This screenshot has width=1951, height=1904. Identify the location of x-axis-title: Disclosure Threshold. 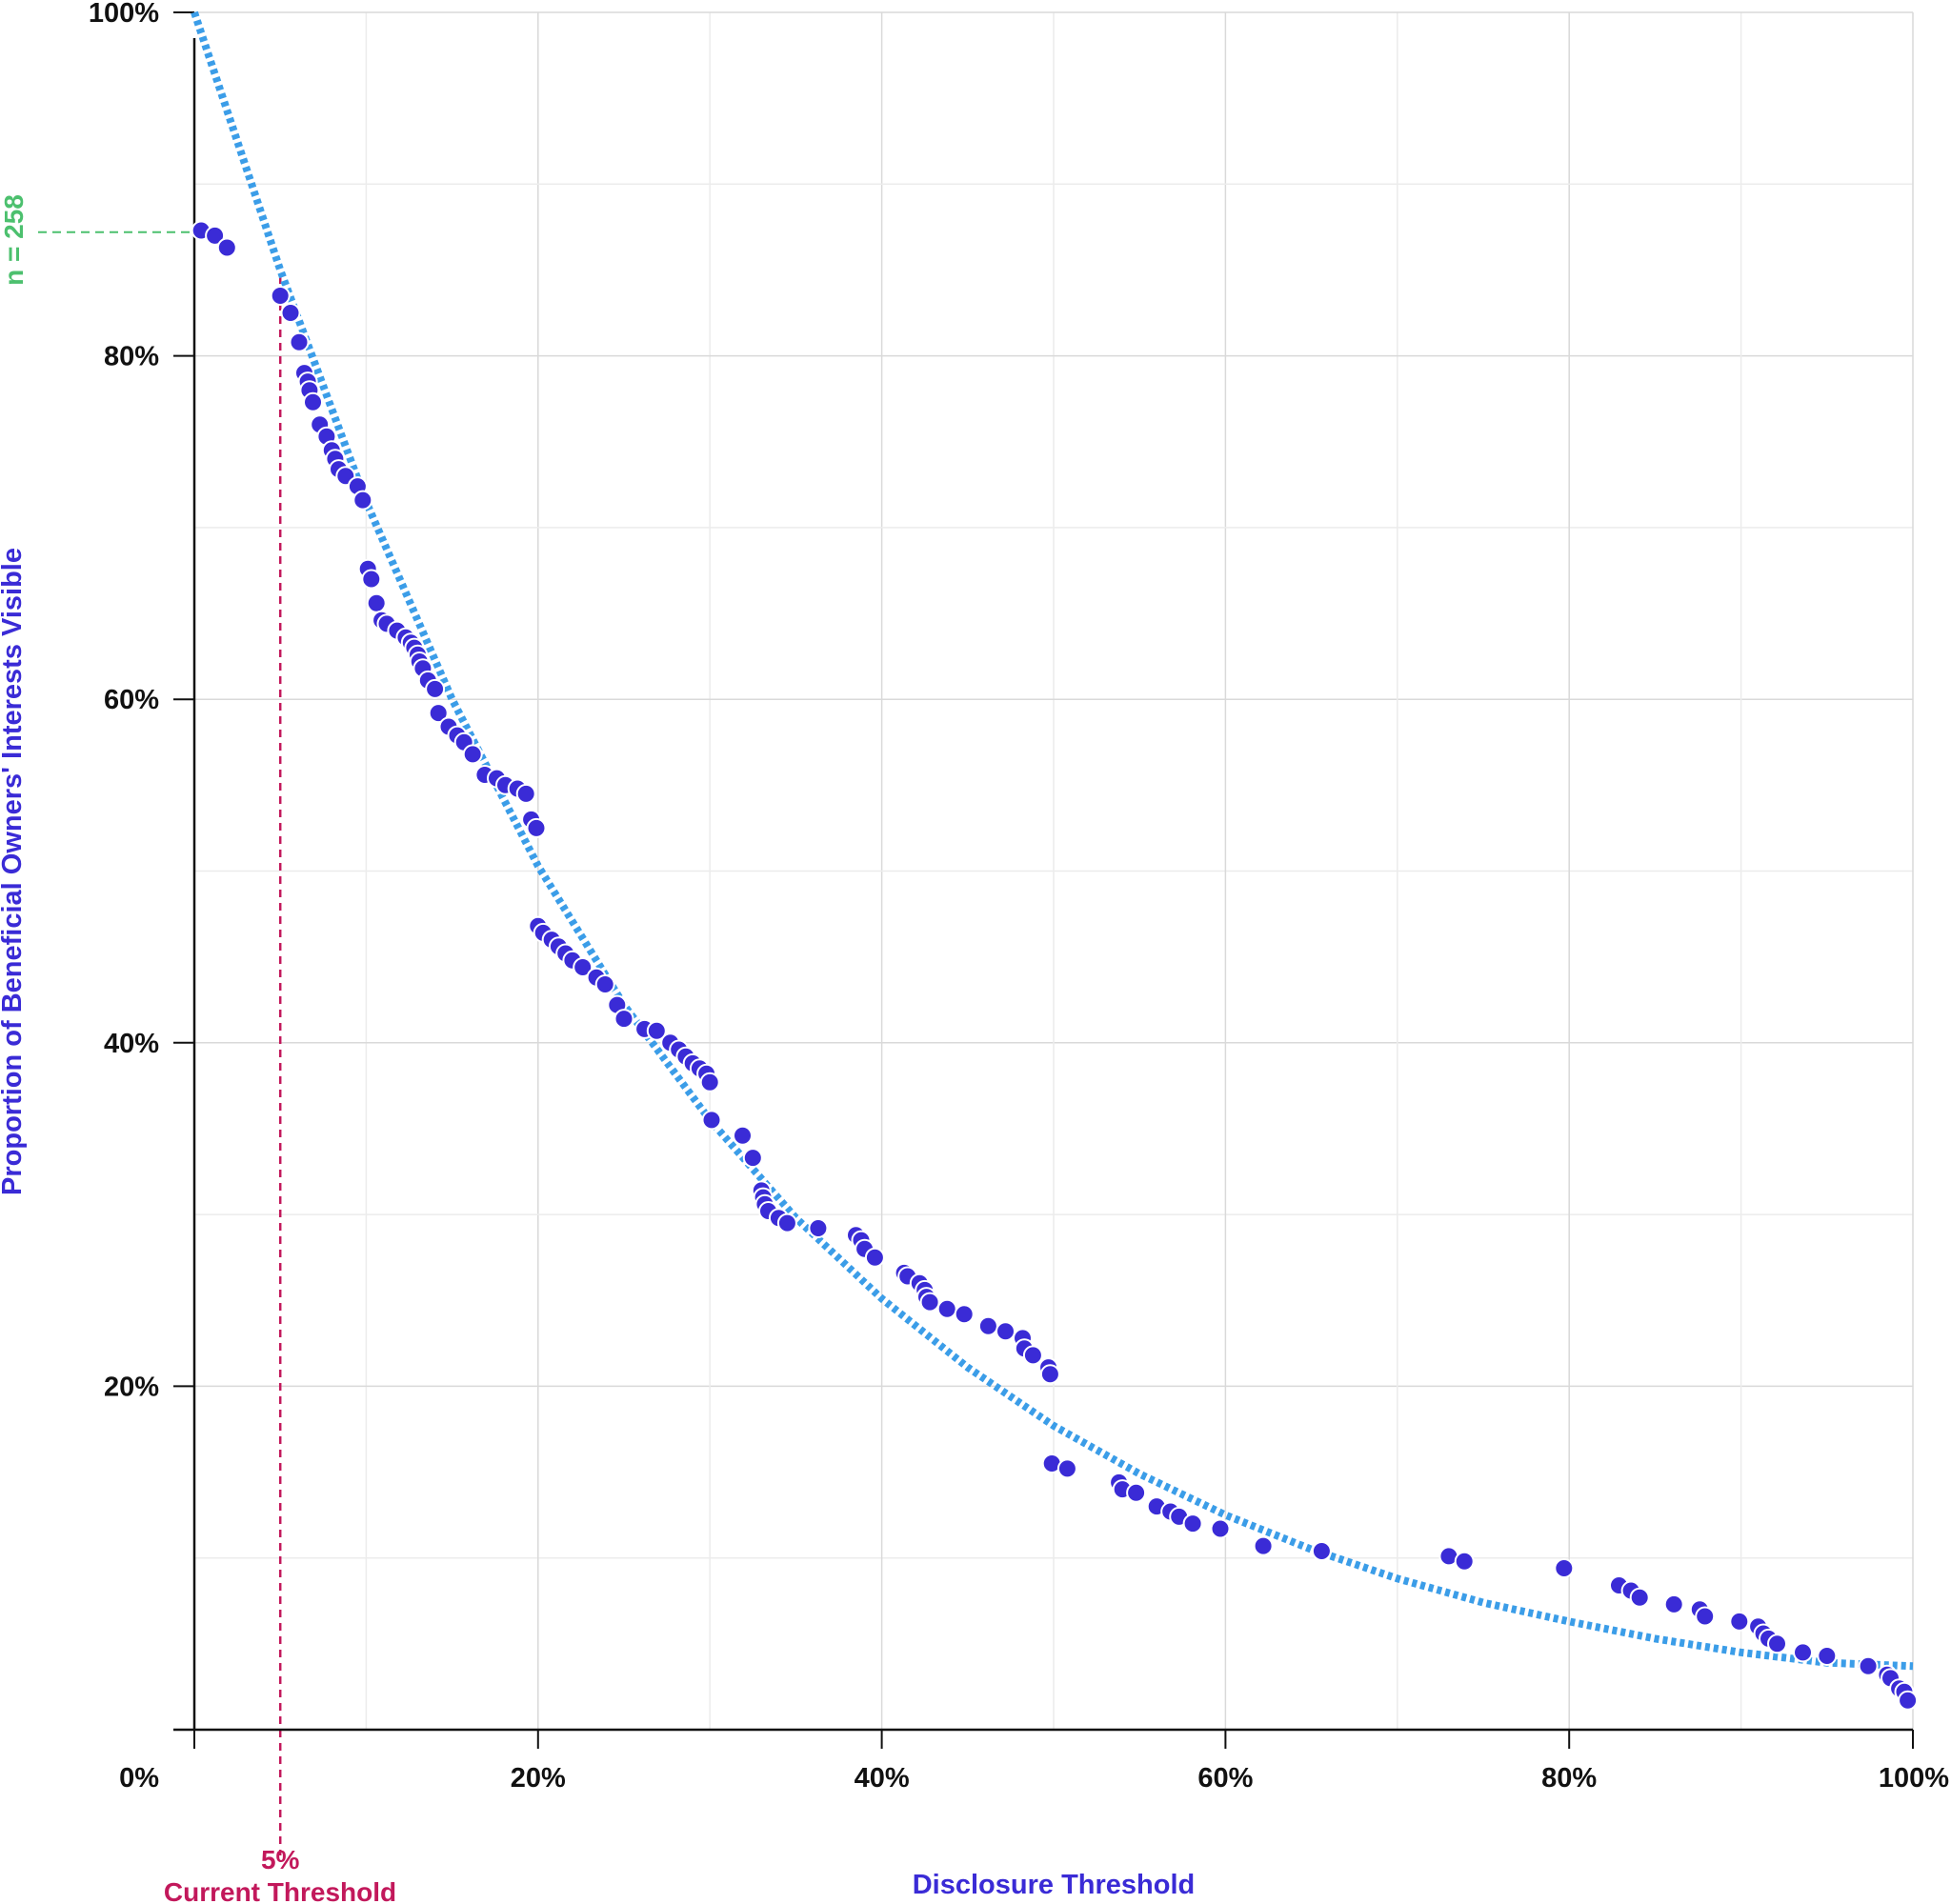
(1054, 1885).